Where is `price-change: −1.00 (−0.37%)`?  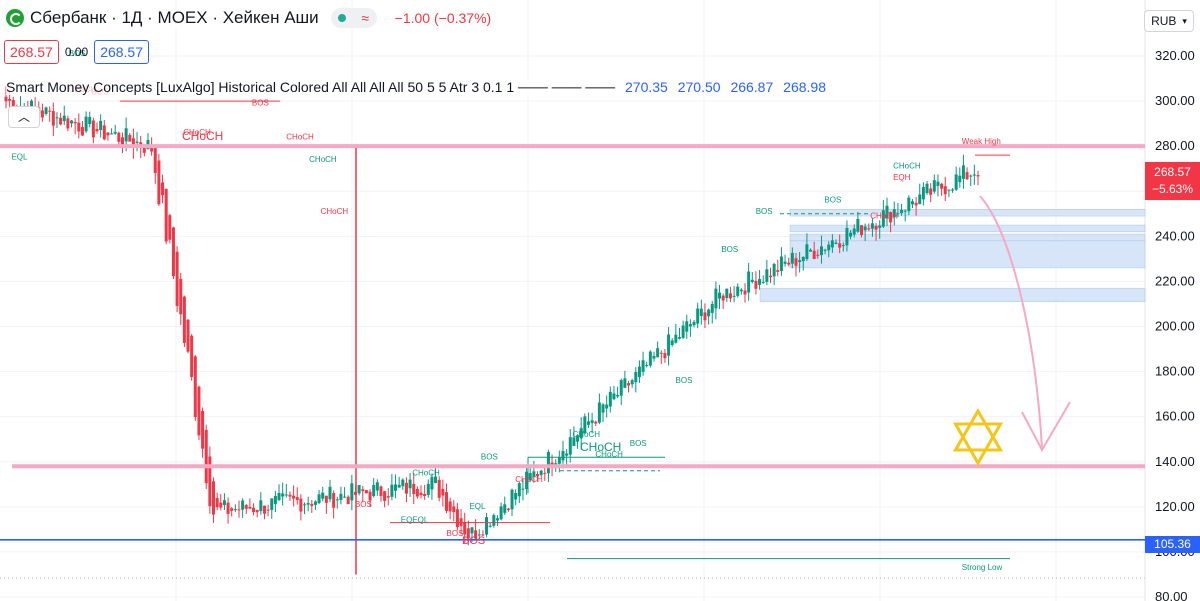 price-change: −1.00 (−0.37%) is located at coordinates (443, 18).